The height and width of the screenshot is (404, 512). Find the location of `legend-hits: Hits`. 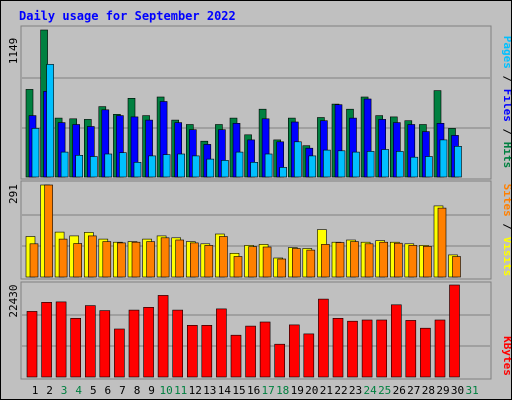

legend-hits: Hits is located at coordinates (506, 155).